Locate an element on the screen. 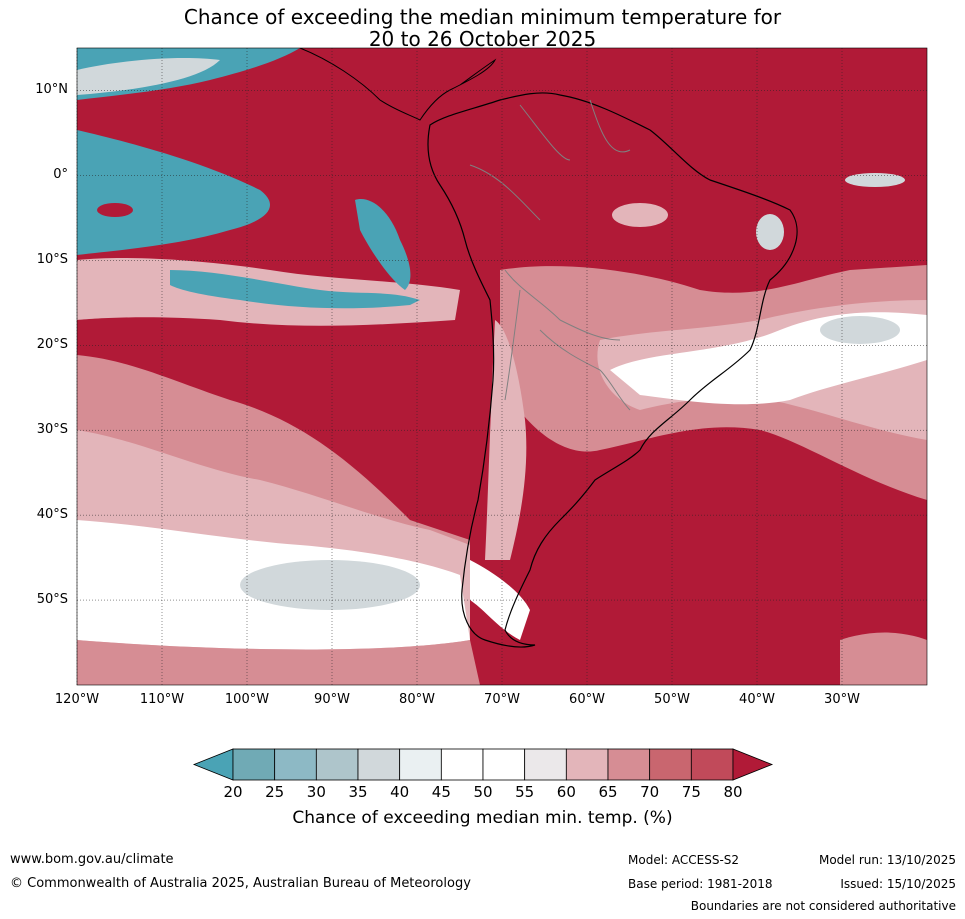 The image size is (965, 919). field-andes-light is located at coordinates (506, 440).